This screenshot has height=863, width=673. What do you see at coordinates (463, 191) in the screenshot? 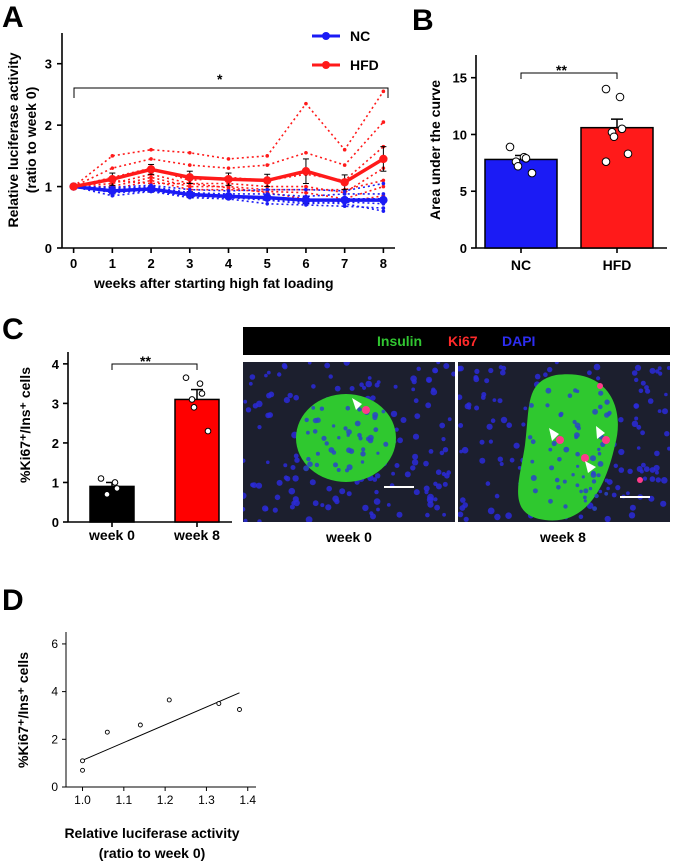
I see `chart-b-y-tick-label: 5` at bounding box center [463, 191].